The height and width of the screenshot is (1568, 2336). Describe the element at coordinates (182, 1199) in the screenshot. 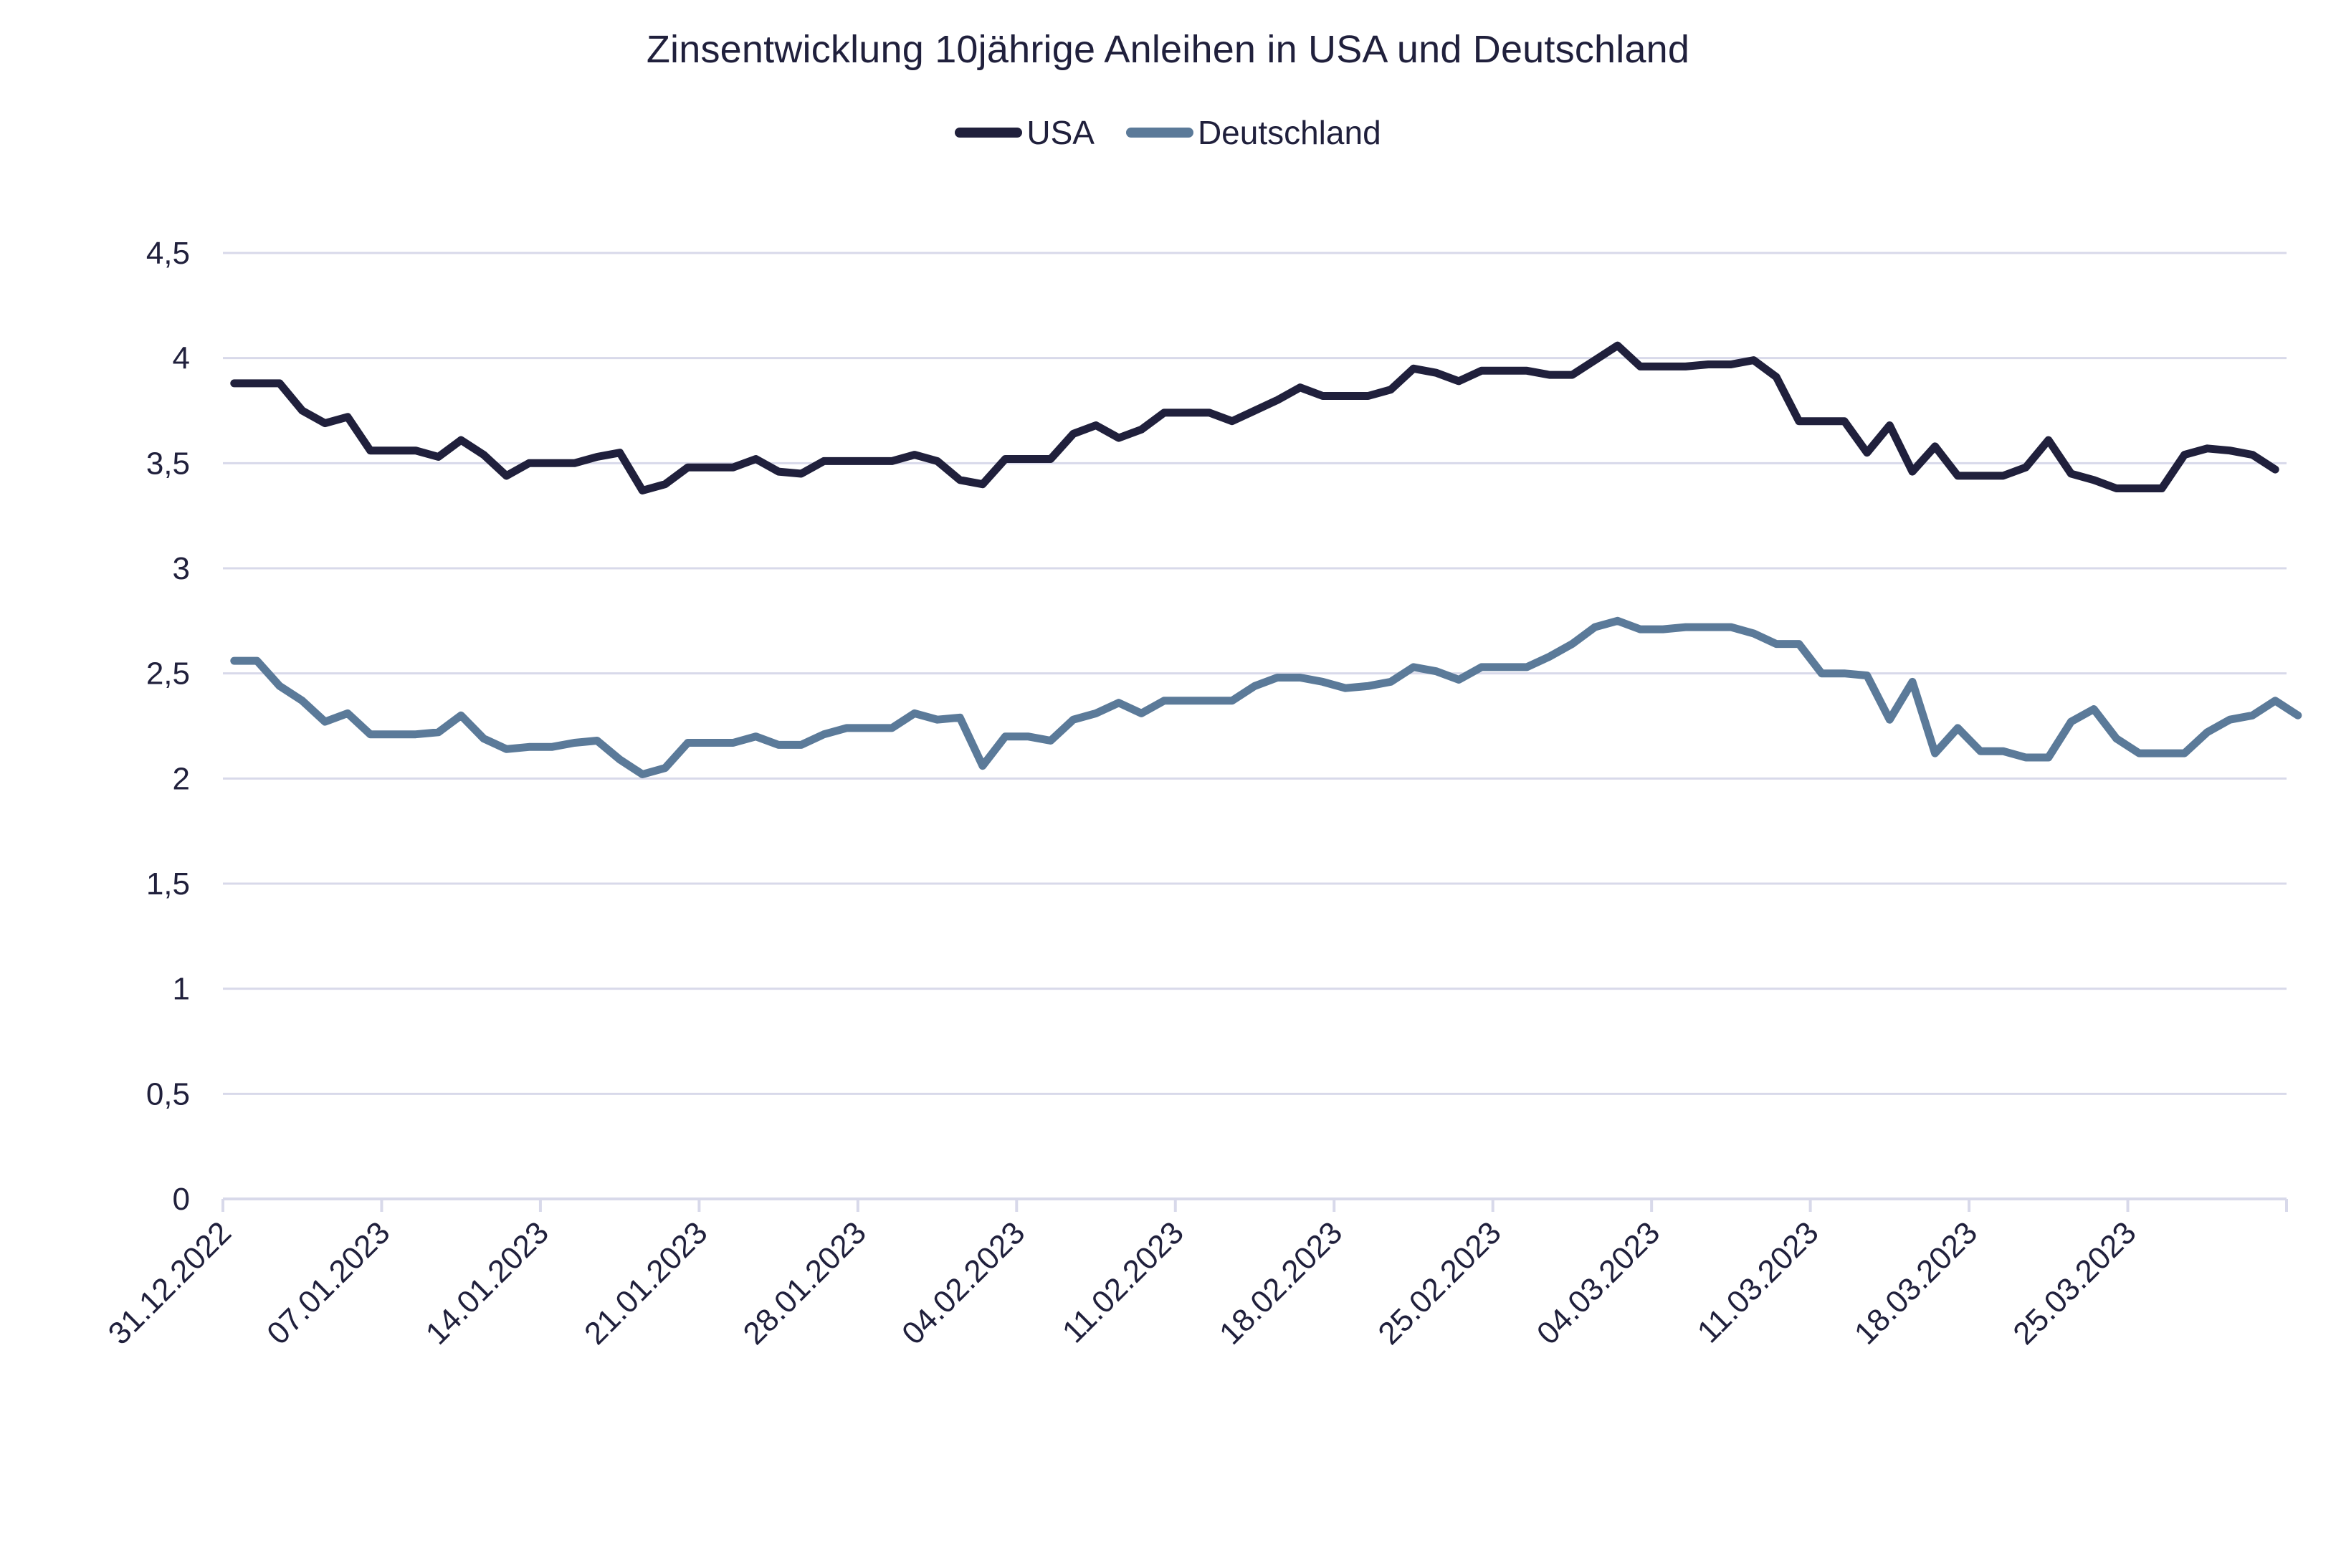

I see `y-tick-label: 0` at that location.